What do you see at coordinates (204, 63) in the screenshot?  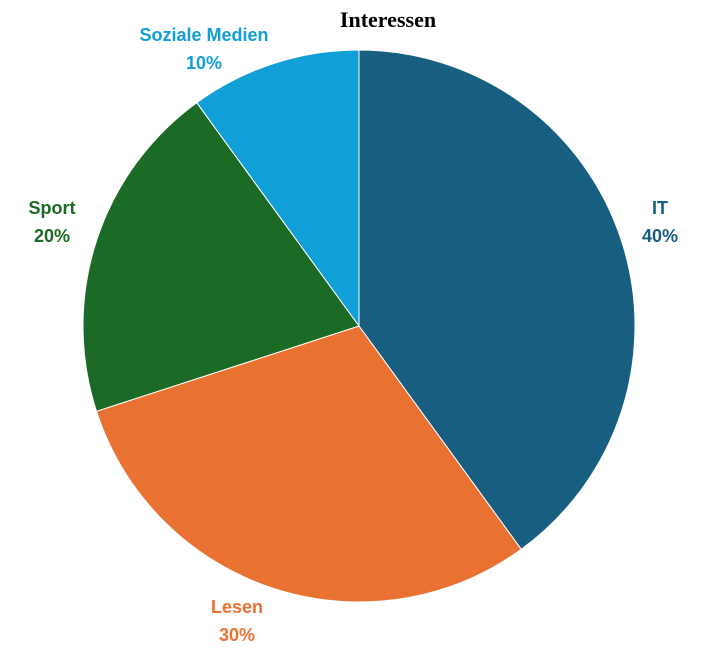 I see `slice-percent-soziale-medien: 10%` at bounding box center [204, 63].